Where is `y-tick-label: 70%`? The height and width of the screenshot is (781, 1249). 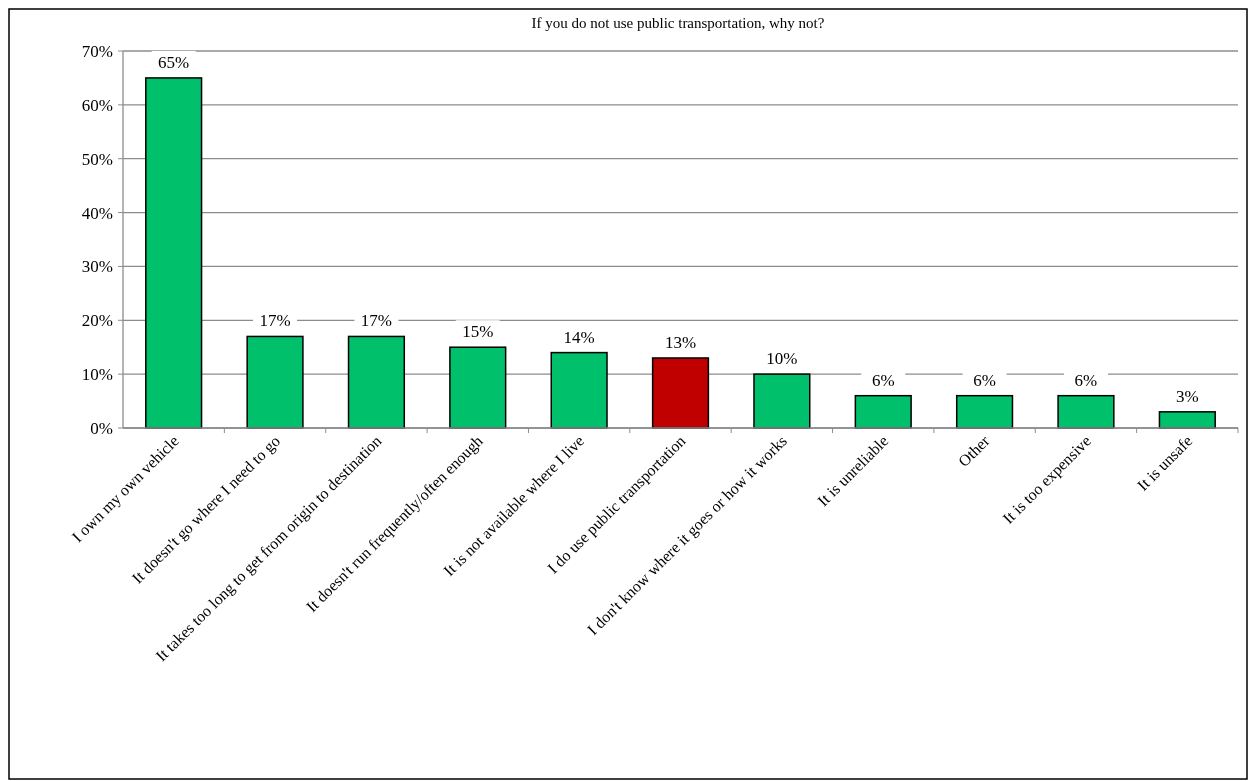
y-tick-label: 70% is located at coordinates (97, 51).